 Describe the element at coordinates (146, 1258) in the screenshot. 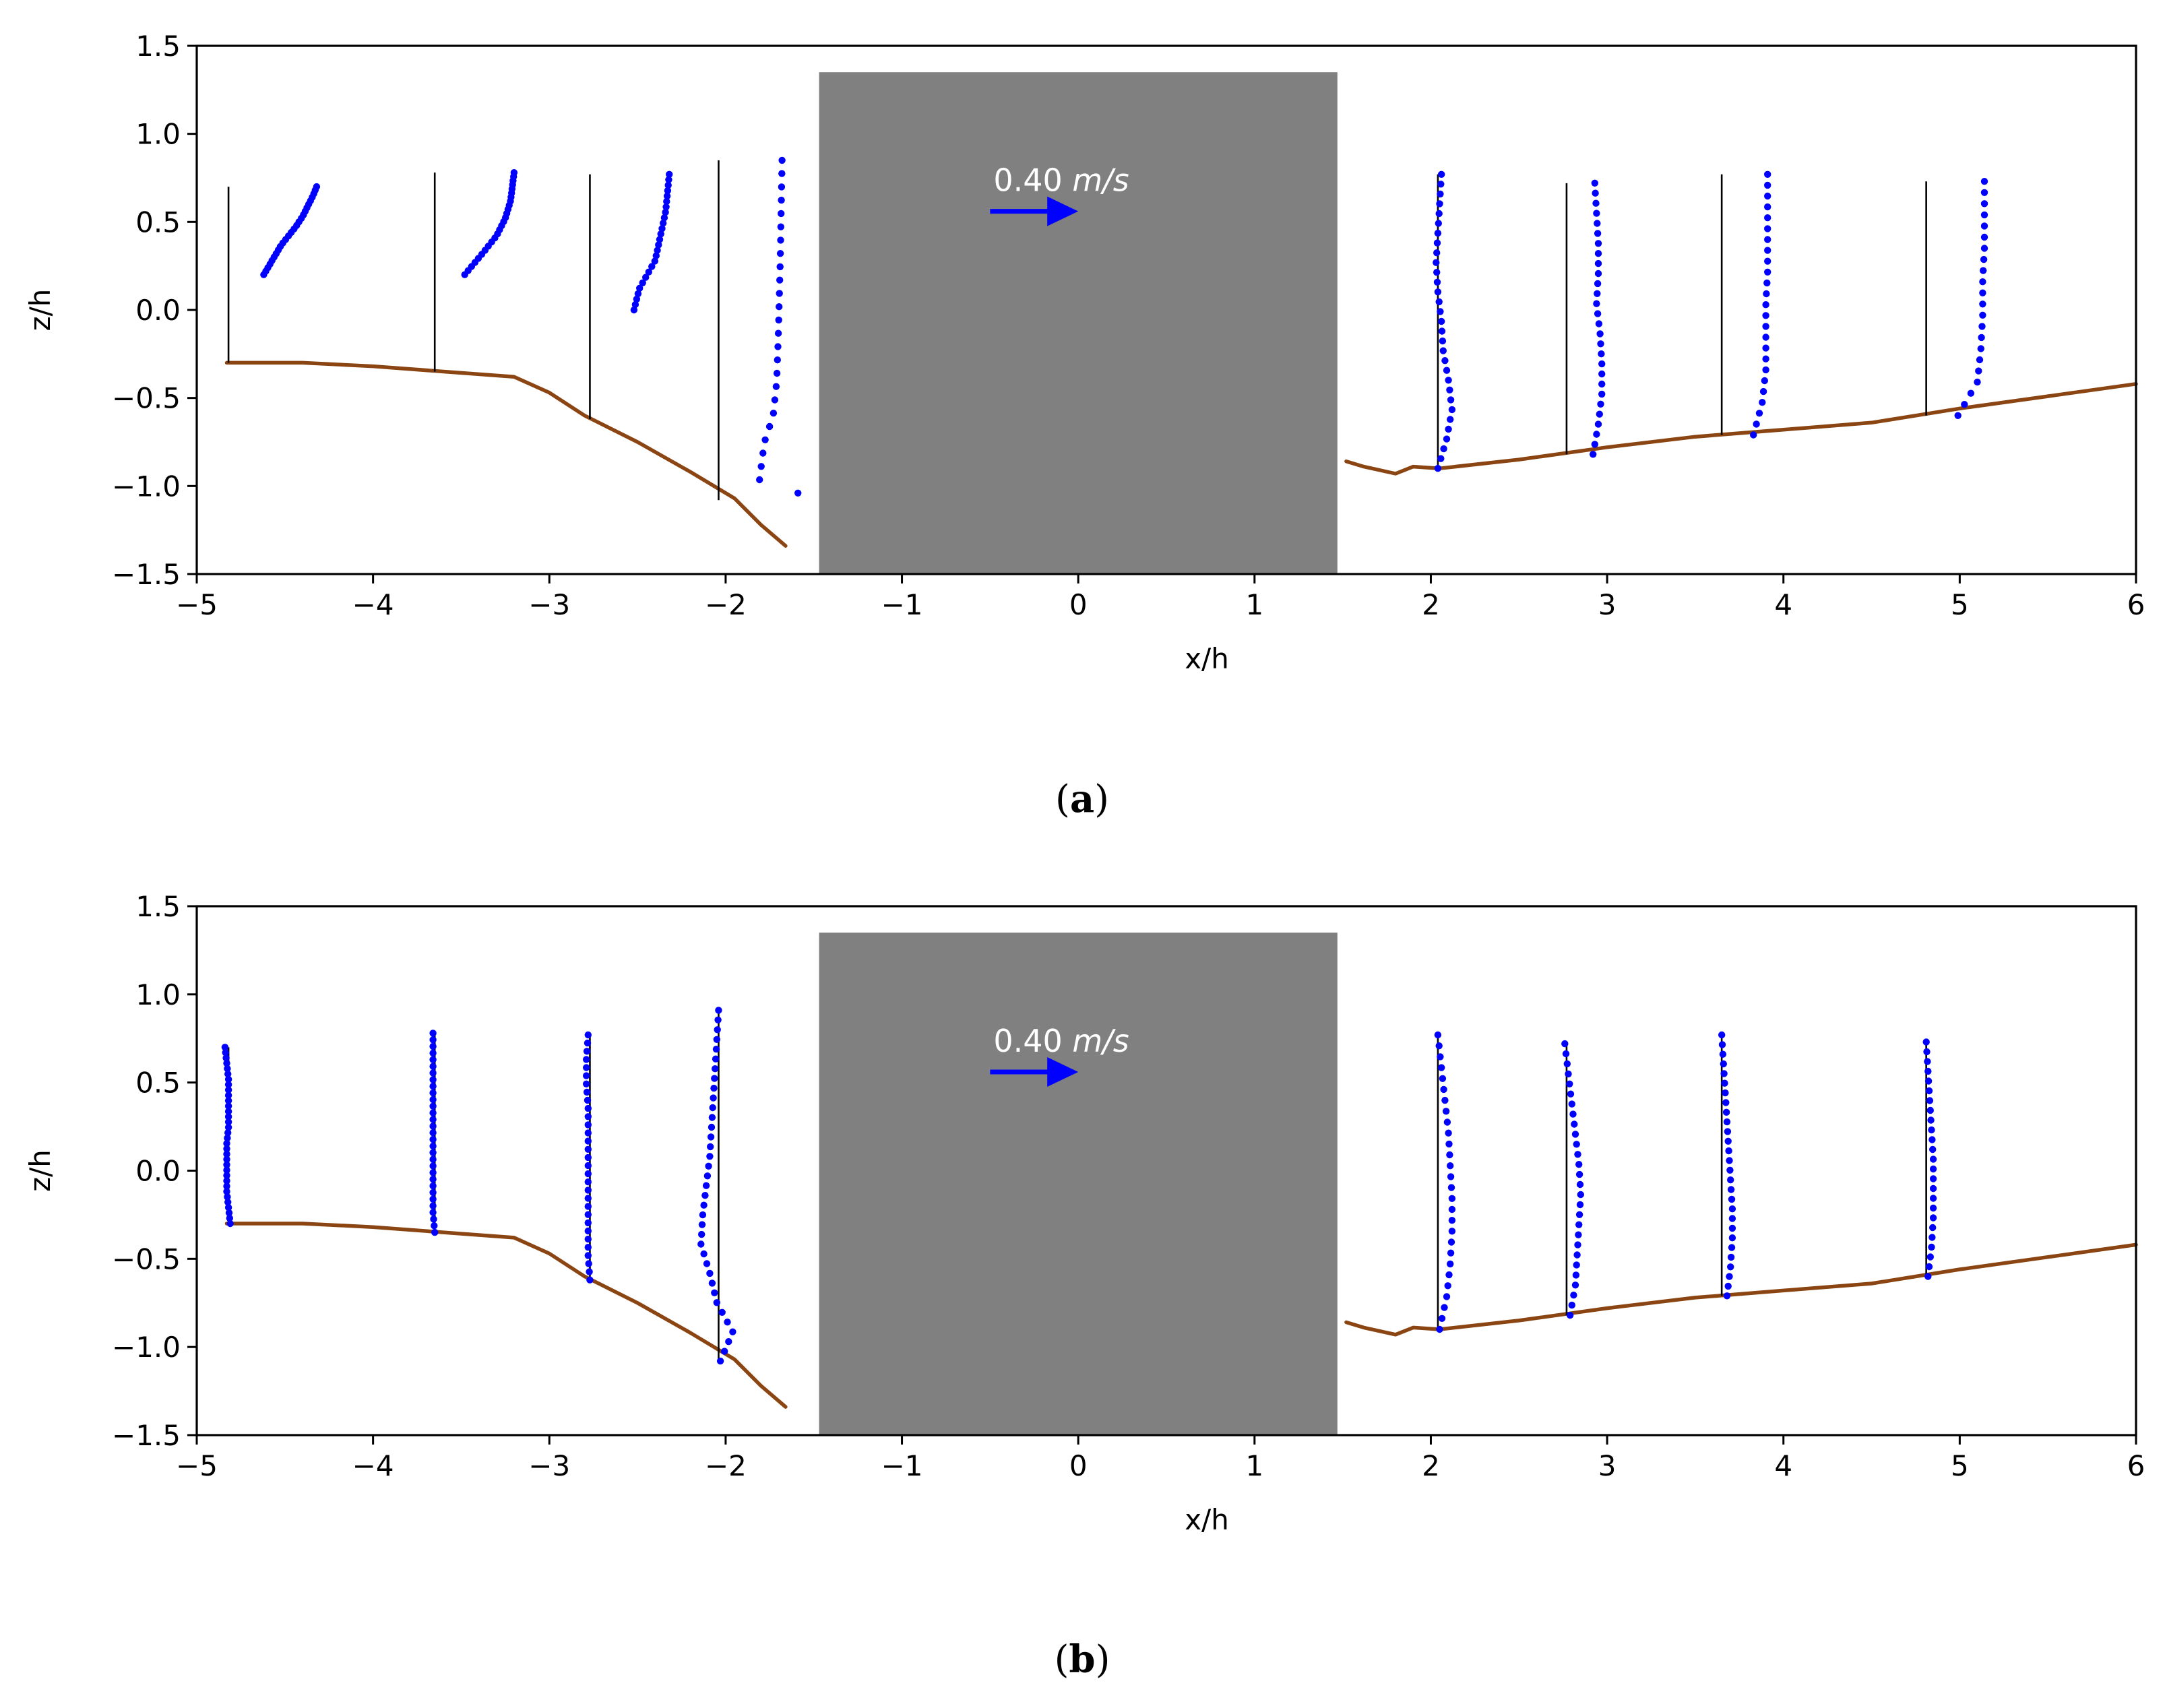

I see `y-tick-label: −0.5` at that location.